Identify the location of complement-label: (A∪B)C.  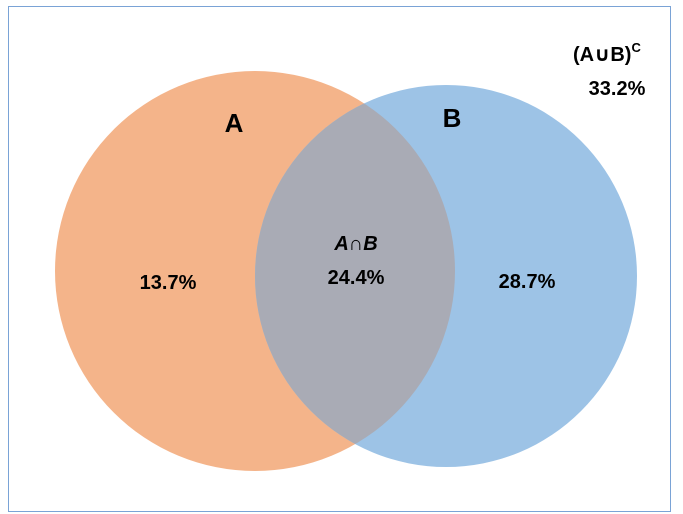
(607, 53).